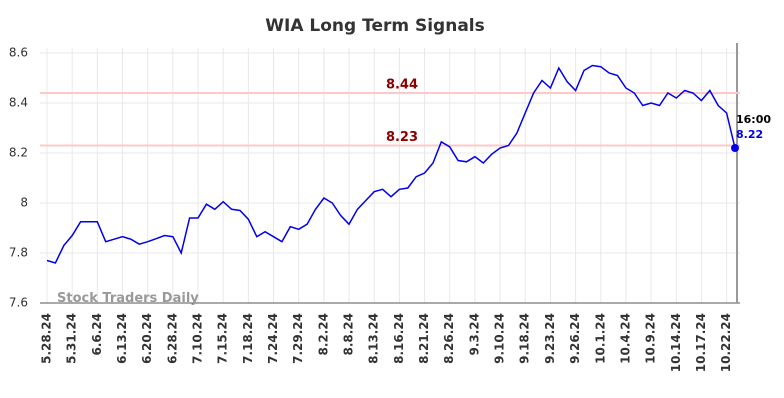 The height and width of the screenshot is (398, 784). I want to click on last-point, so click(735, 148).